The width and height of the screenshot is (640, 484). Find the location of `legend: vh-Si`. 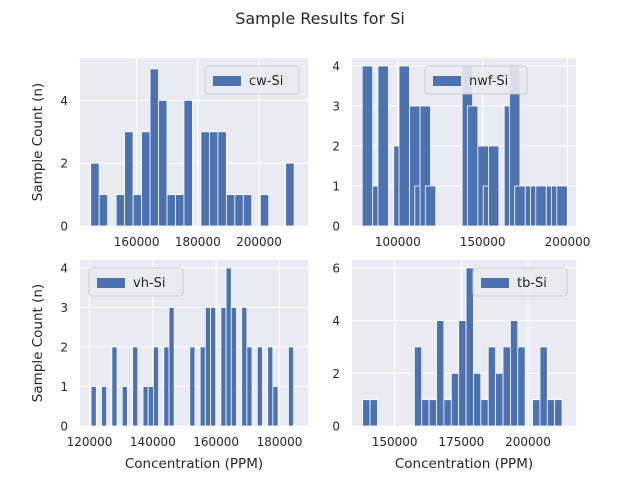

legend: vh-Si is located at coordinates (136, 282).